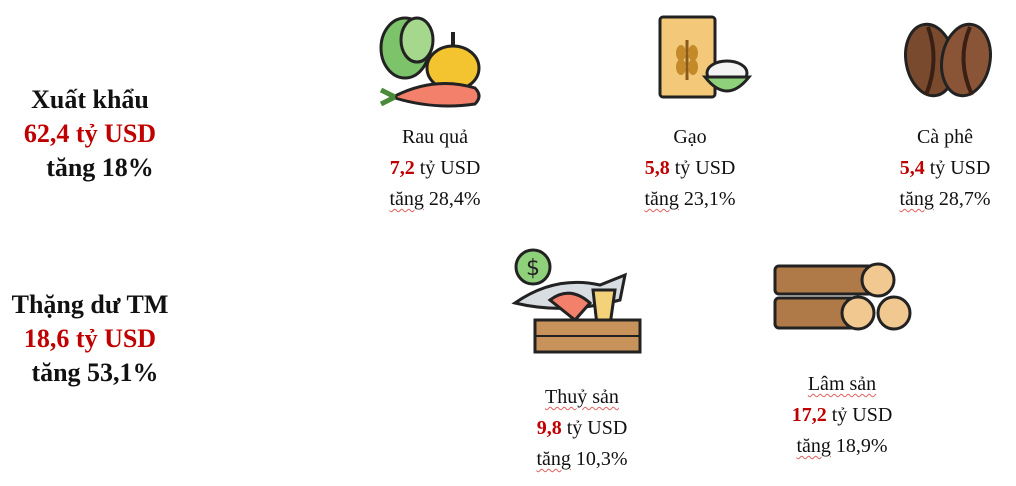 Image resolution: width=1016 pixels, height=486 pixels. What do you see at coordinates (454, 199) in the screenshot?
I see `item-growth: 28,4%` at bounding box center [454, 199].